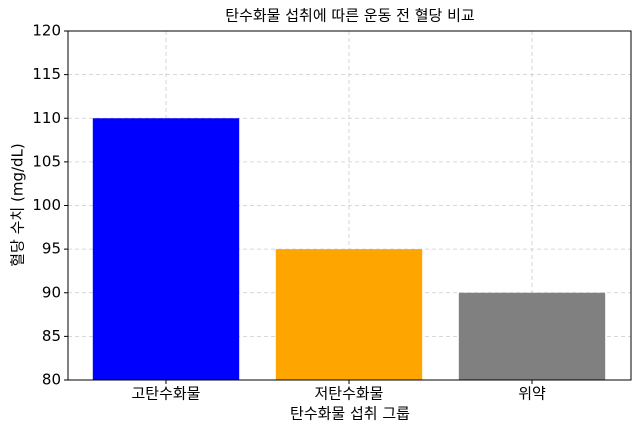  I want to click on y-tick-label: 80, so click(51, 380).